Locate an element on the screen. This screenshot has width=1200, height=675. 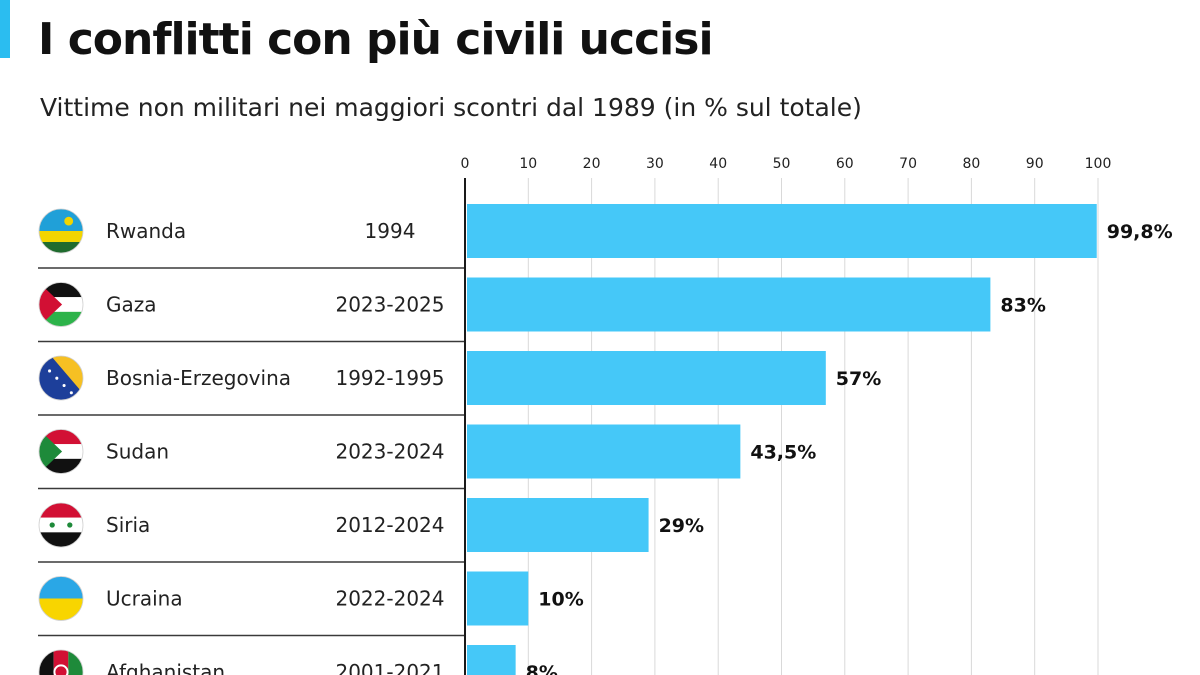
syria-flag-icon is located at coordinates (61, 525).